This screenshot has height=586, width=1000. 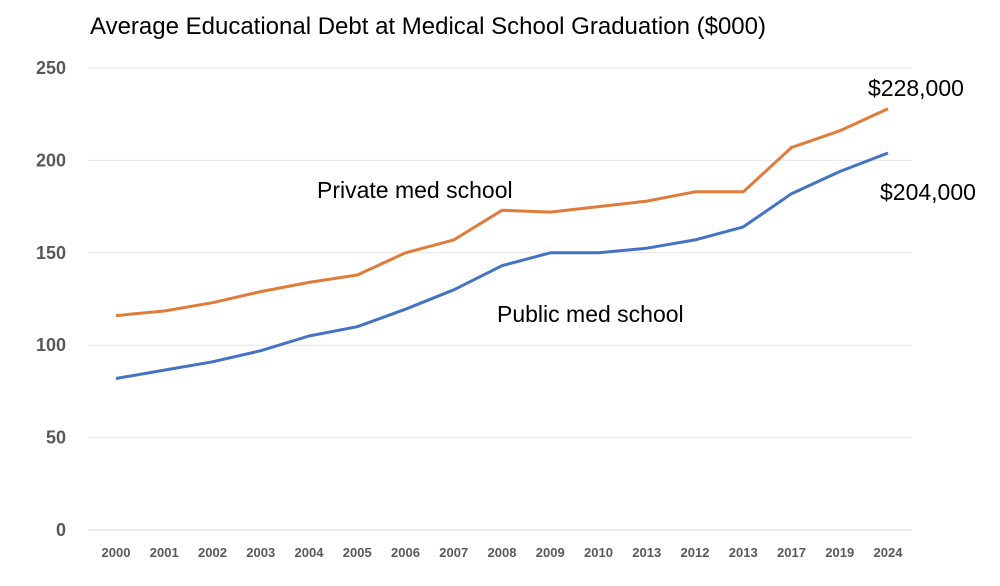 What do you see at coordinates (164, 552) in the screenshot?
I see `x-tick-label: 2001` at bounding box center [164, 552].